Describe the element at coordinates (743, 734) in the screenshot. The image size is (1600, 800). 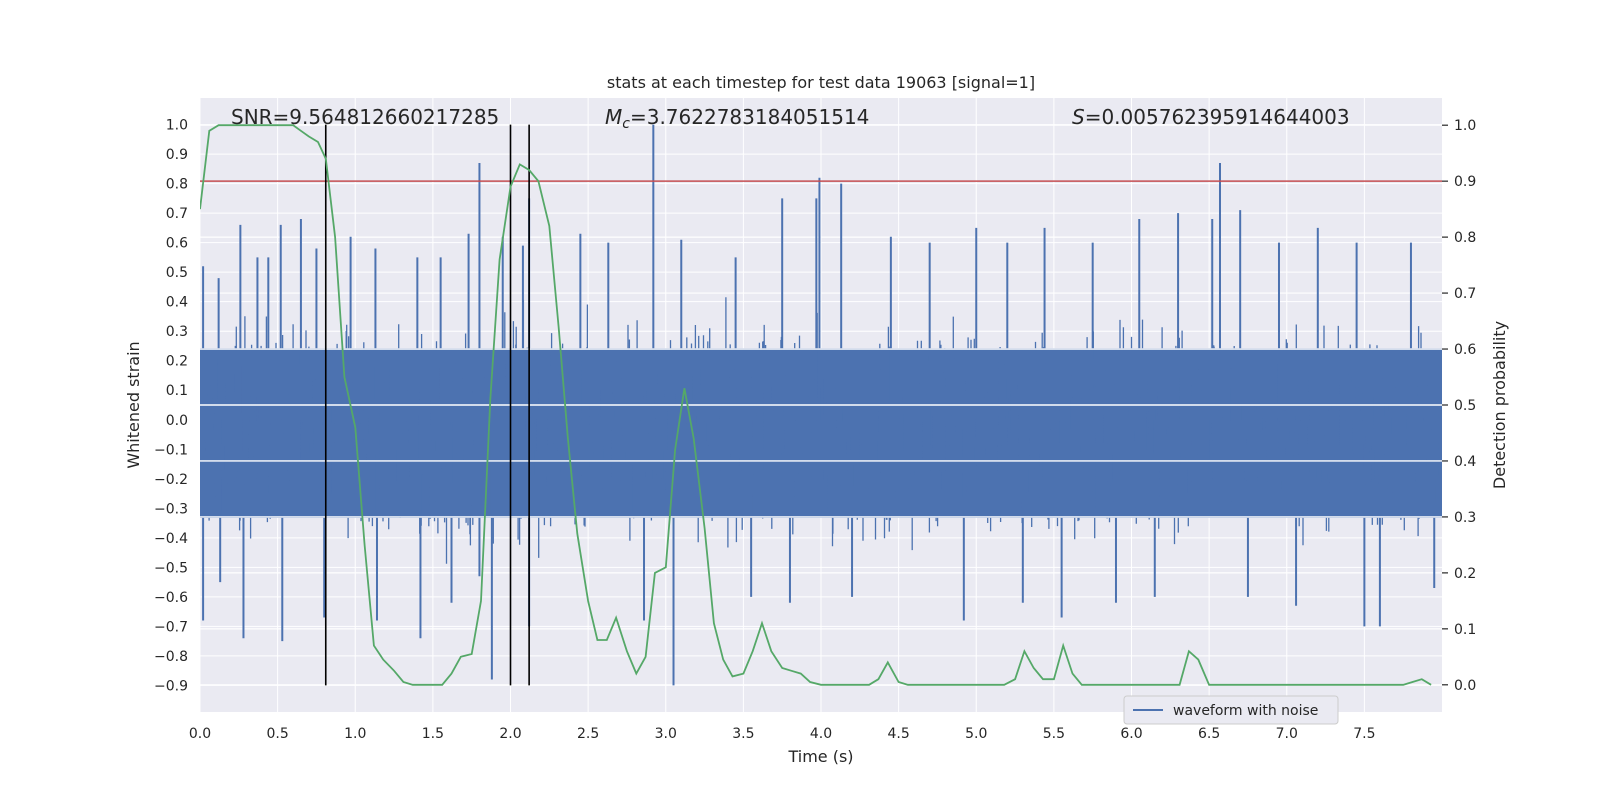
I see `x-tick-label: 3.5` at that location.